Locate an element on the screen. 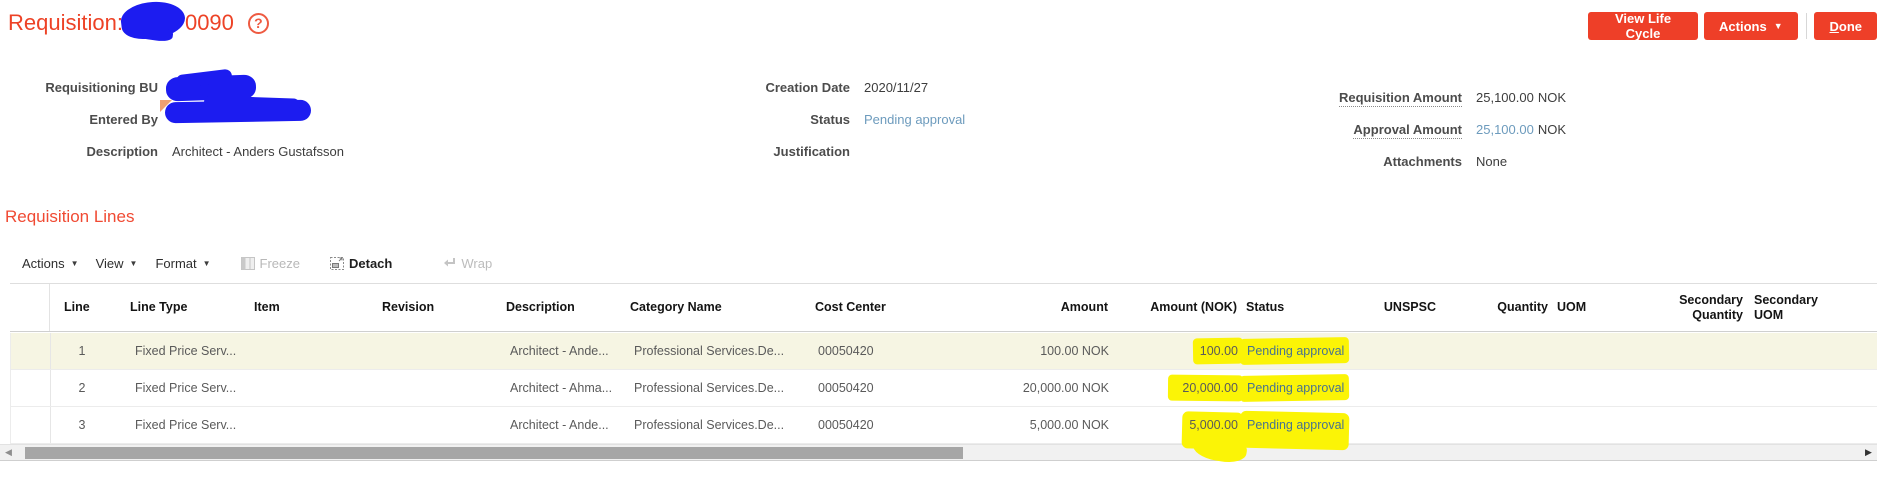 Image resolution: width=1877 pixels, height=478 pixels. header-buttons: View Life Cycle Actions ▼ Done is located at coordinates (1732, 26).